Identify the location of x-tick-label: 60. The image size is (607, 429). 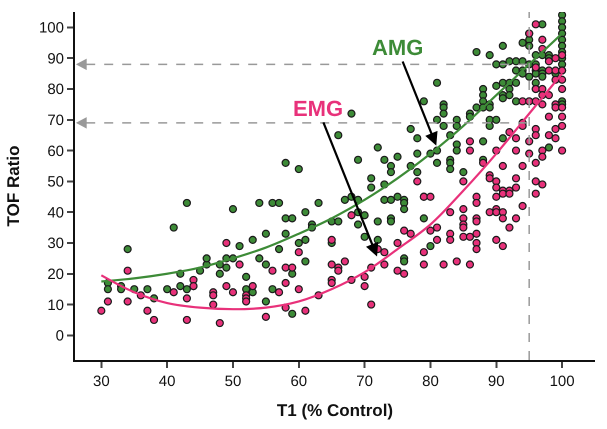
(299, 381).